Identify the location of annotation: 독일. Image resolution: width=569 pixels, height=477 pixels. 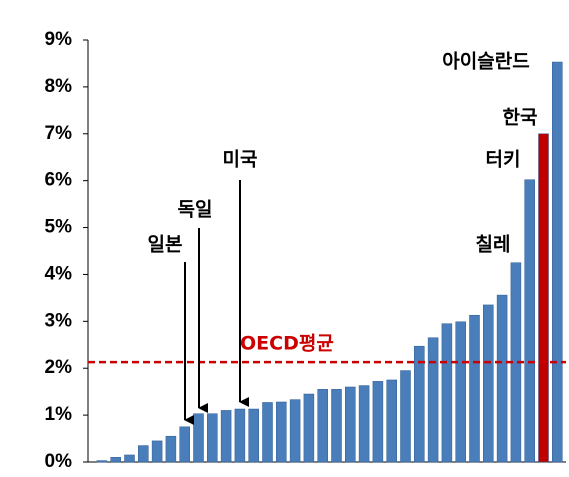
(195, 210).